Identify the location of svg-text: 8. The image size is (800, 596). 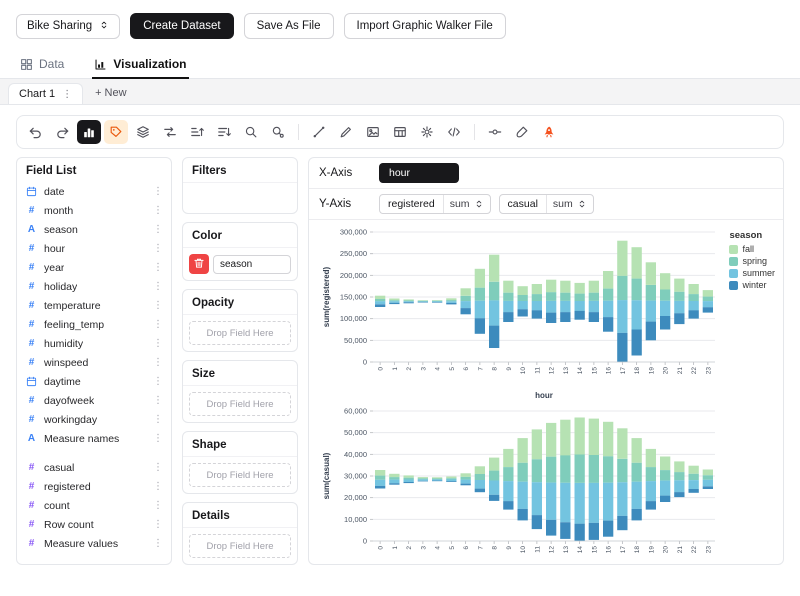
(495, 369).